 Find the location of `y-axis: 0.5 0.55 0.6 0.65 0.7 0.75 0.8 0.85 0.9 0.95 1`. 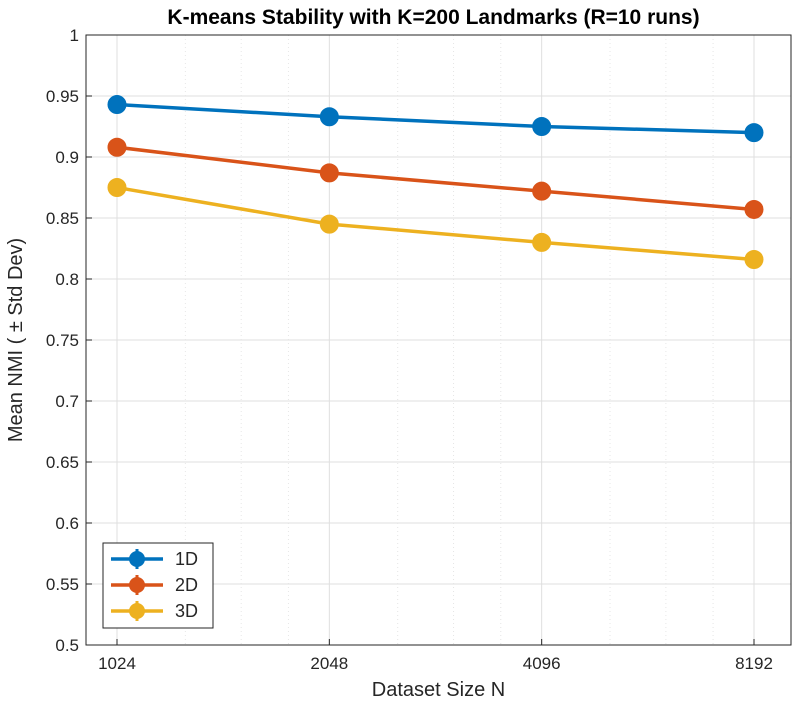

y-axis: 0.5 0.55 0.6 0.65 0.7 0.75 0.8 0.85 0.9 0.95 1 is located at coordinates (69, 340).